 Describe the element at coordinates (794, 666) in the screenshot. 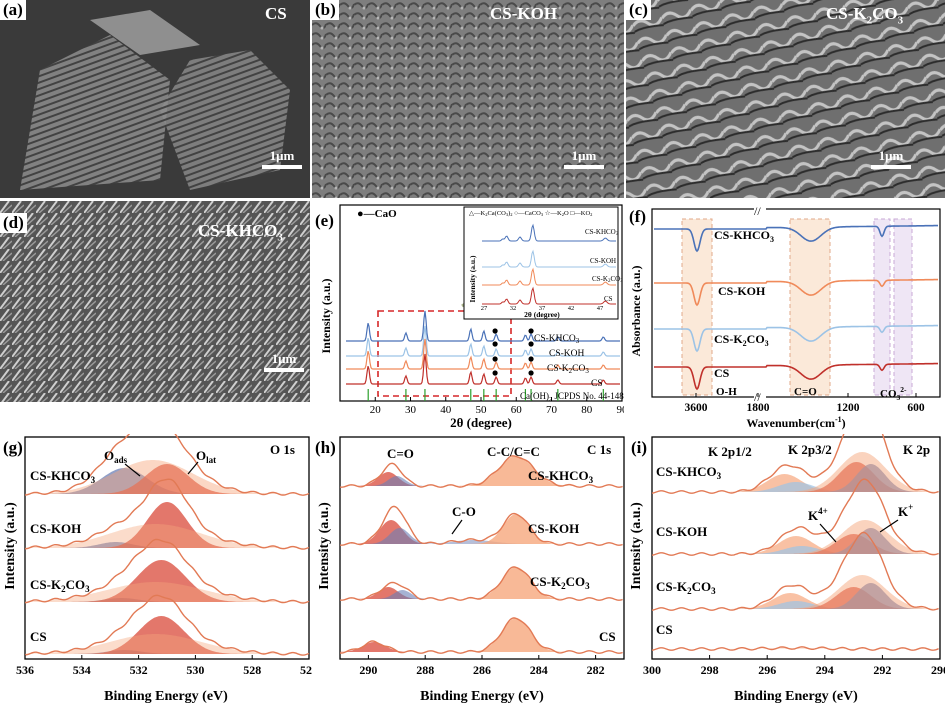

I see `k2p-x-ticks: 300 298 296 294 292 290` at that location.